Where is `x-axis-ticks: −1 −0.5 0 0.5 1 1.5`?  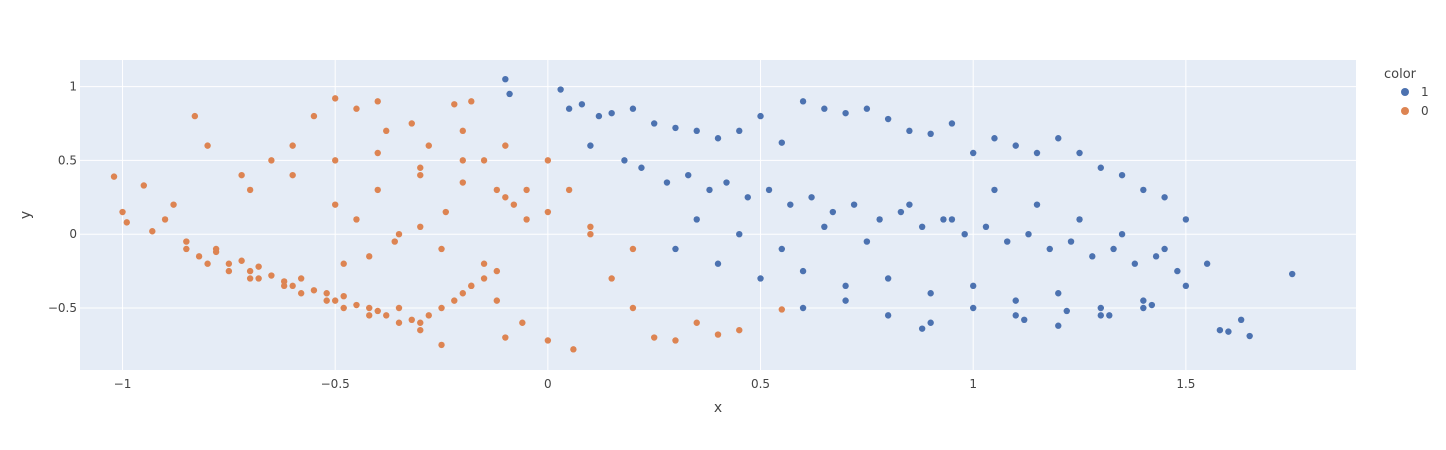 x-axis-ticks: −1 −0.5 0 0.5 1 1.5 is located at coordinates (655, 384).